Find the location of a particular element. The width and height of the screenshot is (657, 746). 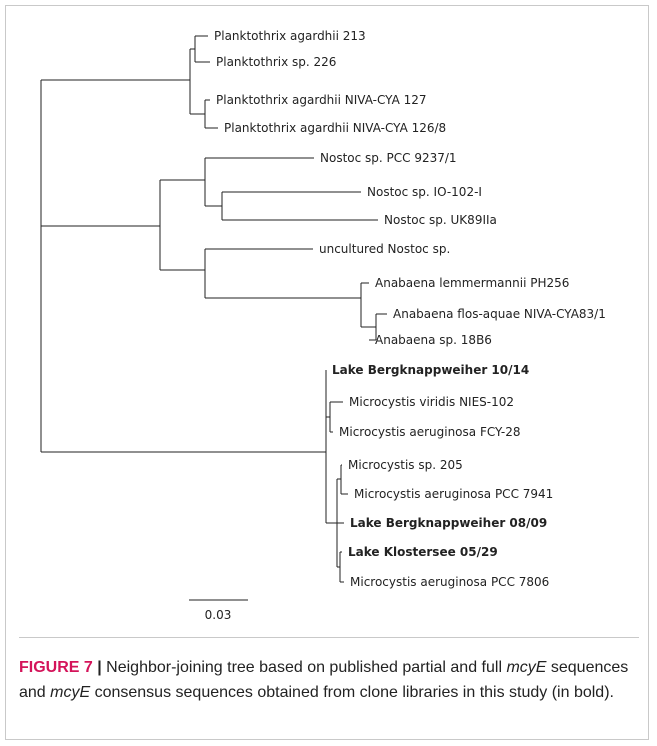

taxon-label: Microcystis viridis NIES-102 is located at coordinates (431, 402).